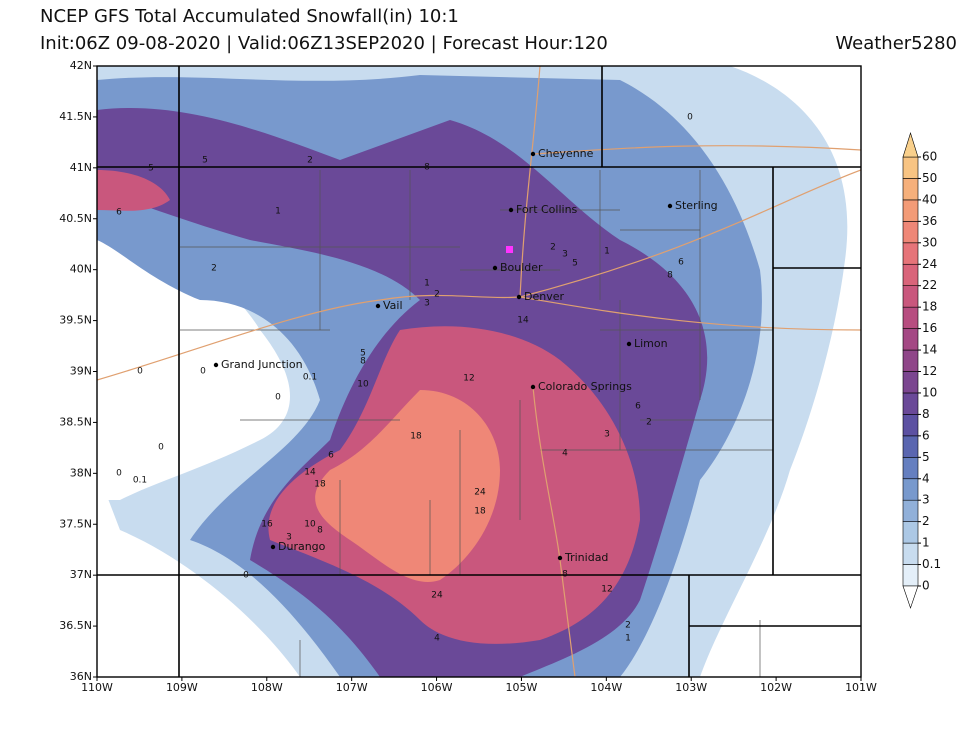  I want to click on lat-label: 36N, so click(81, 676).